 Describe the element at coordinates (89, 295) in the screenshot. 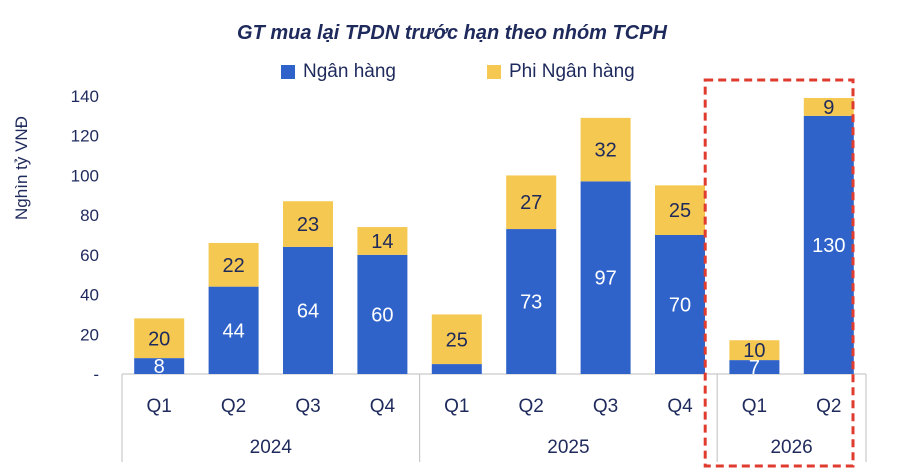

I see `y-tick-label: 40` at that location.